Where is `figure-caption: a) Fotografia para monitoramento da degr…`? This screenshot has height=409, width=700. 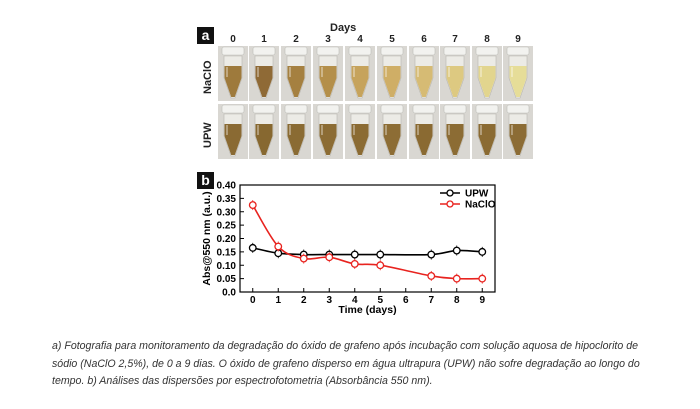
figure-caption: a) Fotografia para monitoramento da degr… is located at coordinates (346, 363).